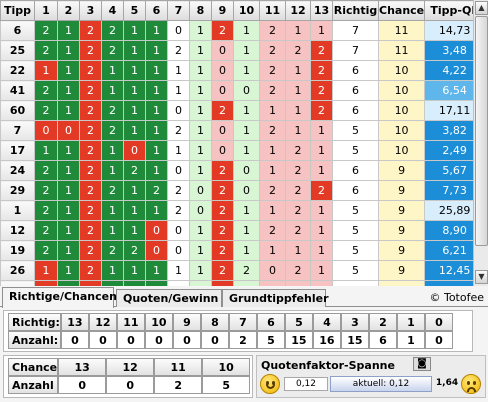 The width and height of the screenshot is (488, 402). I want to click on scroll-up-icon: ▲, so click(481, 8).